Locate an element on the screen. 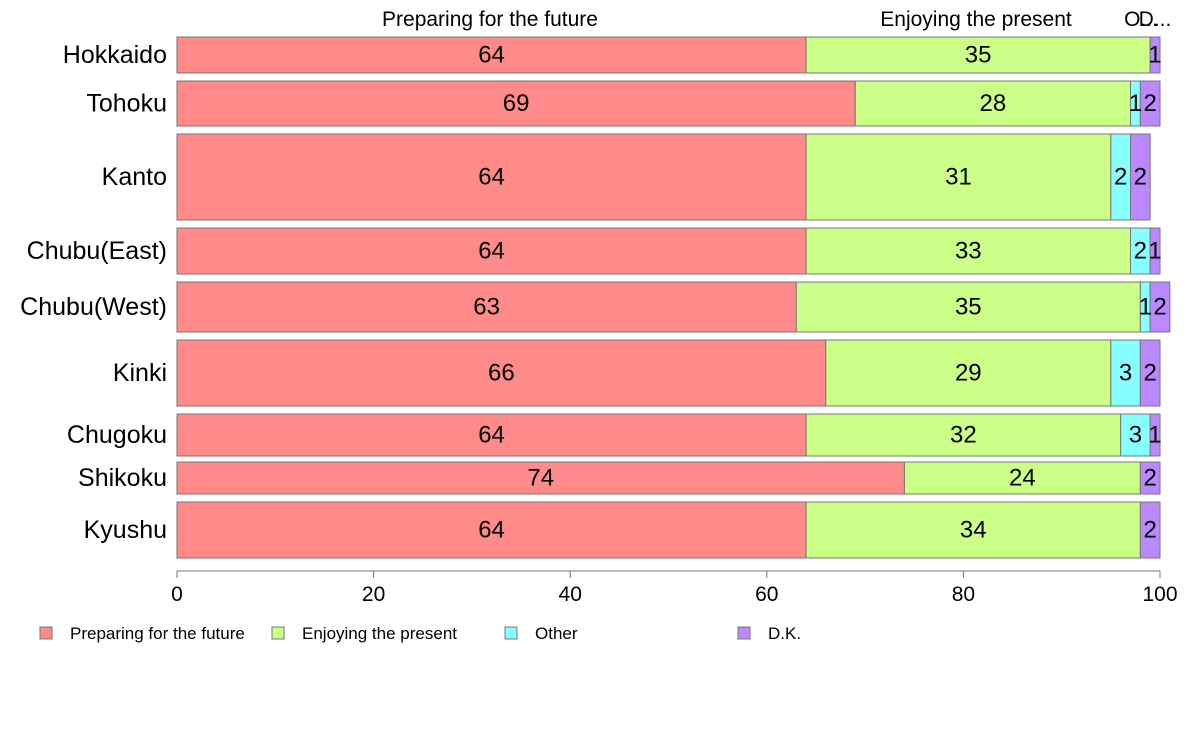 This screenshot has height=736, width=1188. bar-label-tohoku-other: 1 is located at coordinates (1135, 103).